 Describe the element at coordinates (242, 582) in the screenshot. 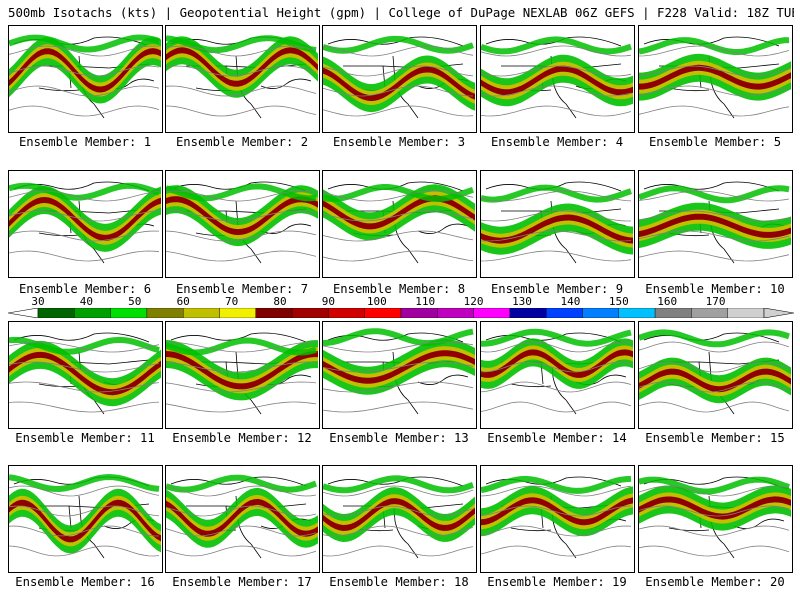

I see `ensemble-member-caption: Ensemble Member: 17` at that location.